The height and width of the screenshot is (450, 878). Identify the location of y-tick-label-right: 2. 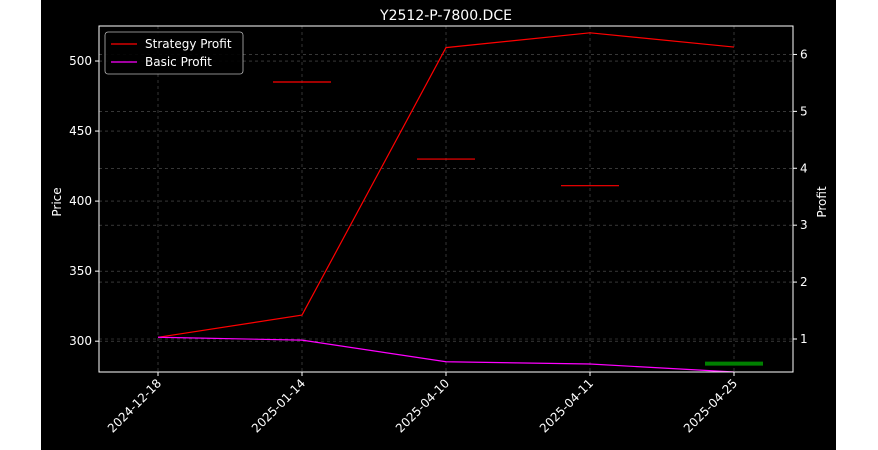
(804, 282).